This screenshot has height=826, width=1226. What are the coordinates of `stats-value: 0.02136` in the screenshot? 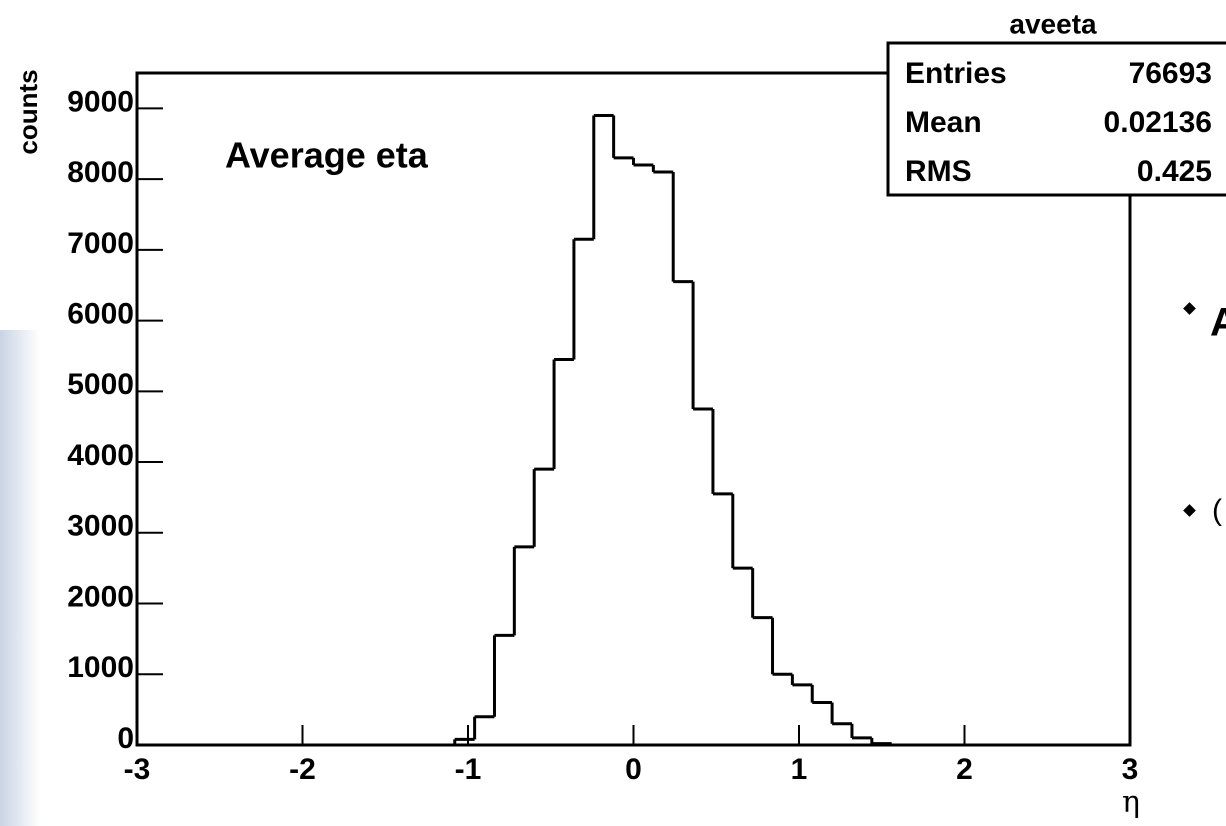 It's located at (1158, 122).